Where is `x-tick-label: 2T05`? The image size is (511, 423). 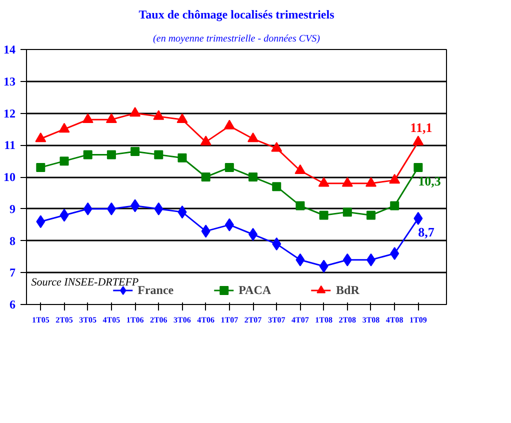
x-tick-label: 2T05 is located at coordinates (64, 320).